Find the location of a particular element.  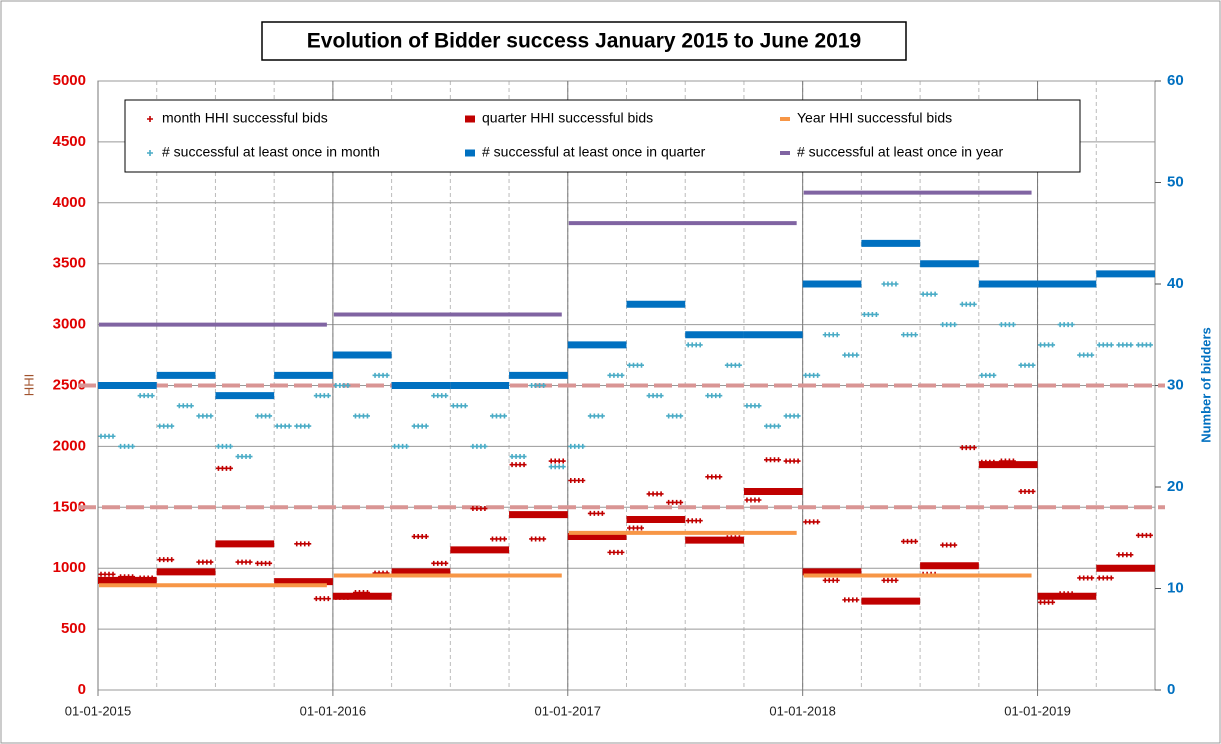

y-tick-label: 4000 is located at coordinates (69, 202).